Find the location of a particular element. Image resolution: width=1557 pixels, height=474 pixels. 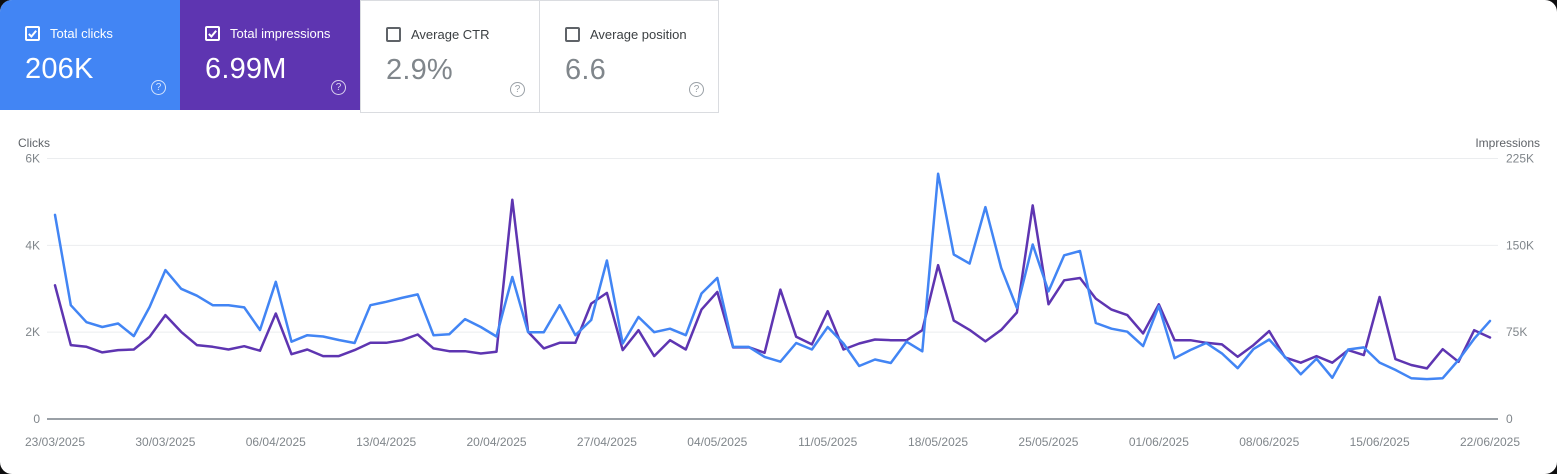

card-total-clicks: Total clicks 206K ? is located at coordinates (90, 55).